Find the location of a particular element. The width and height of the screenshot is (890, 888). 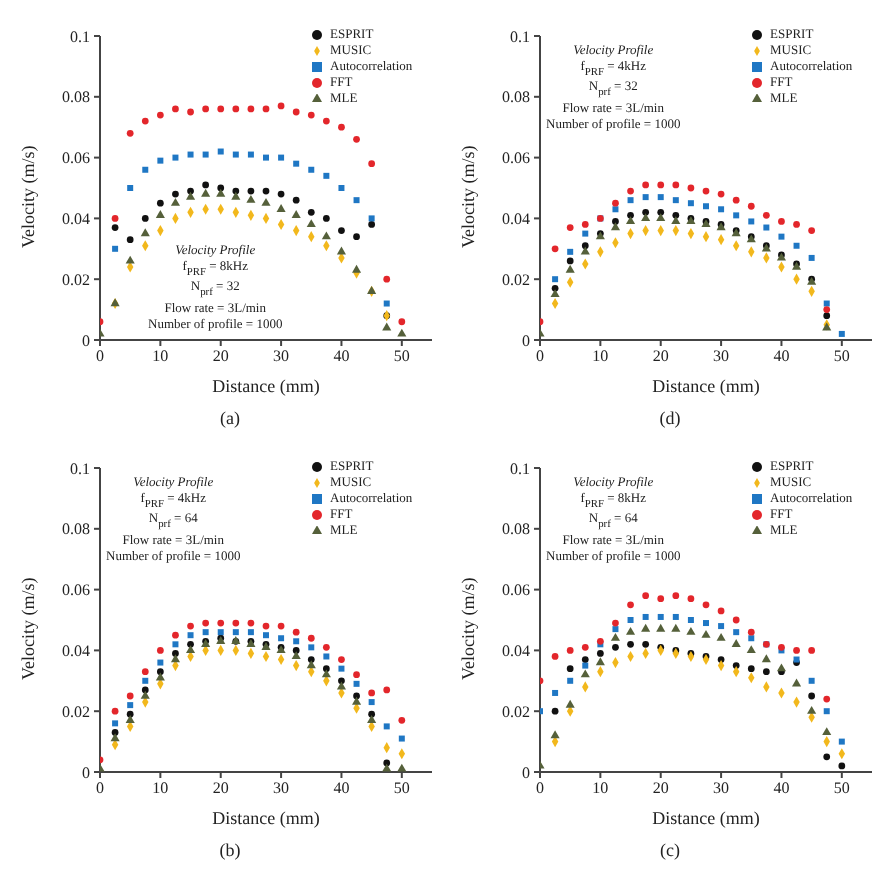

text: (d) is located at coordinates (670, 418).